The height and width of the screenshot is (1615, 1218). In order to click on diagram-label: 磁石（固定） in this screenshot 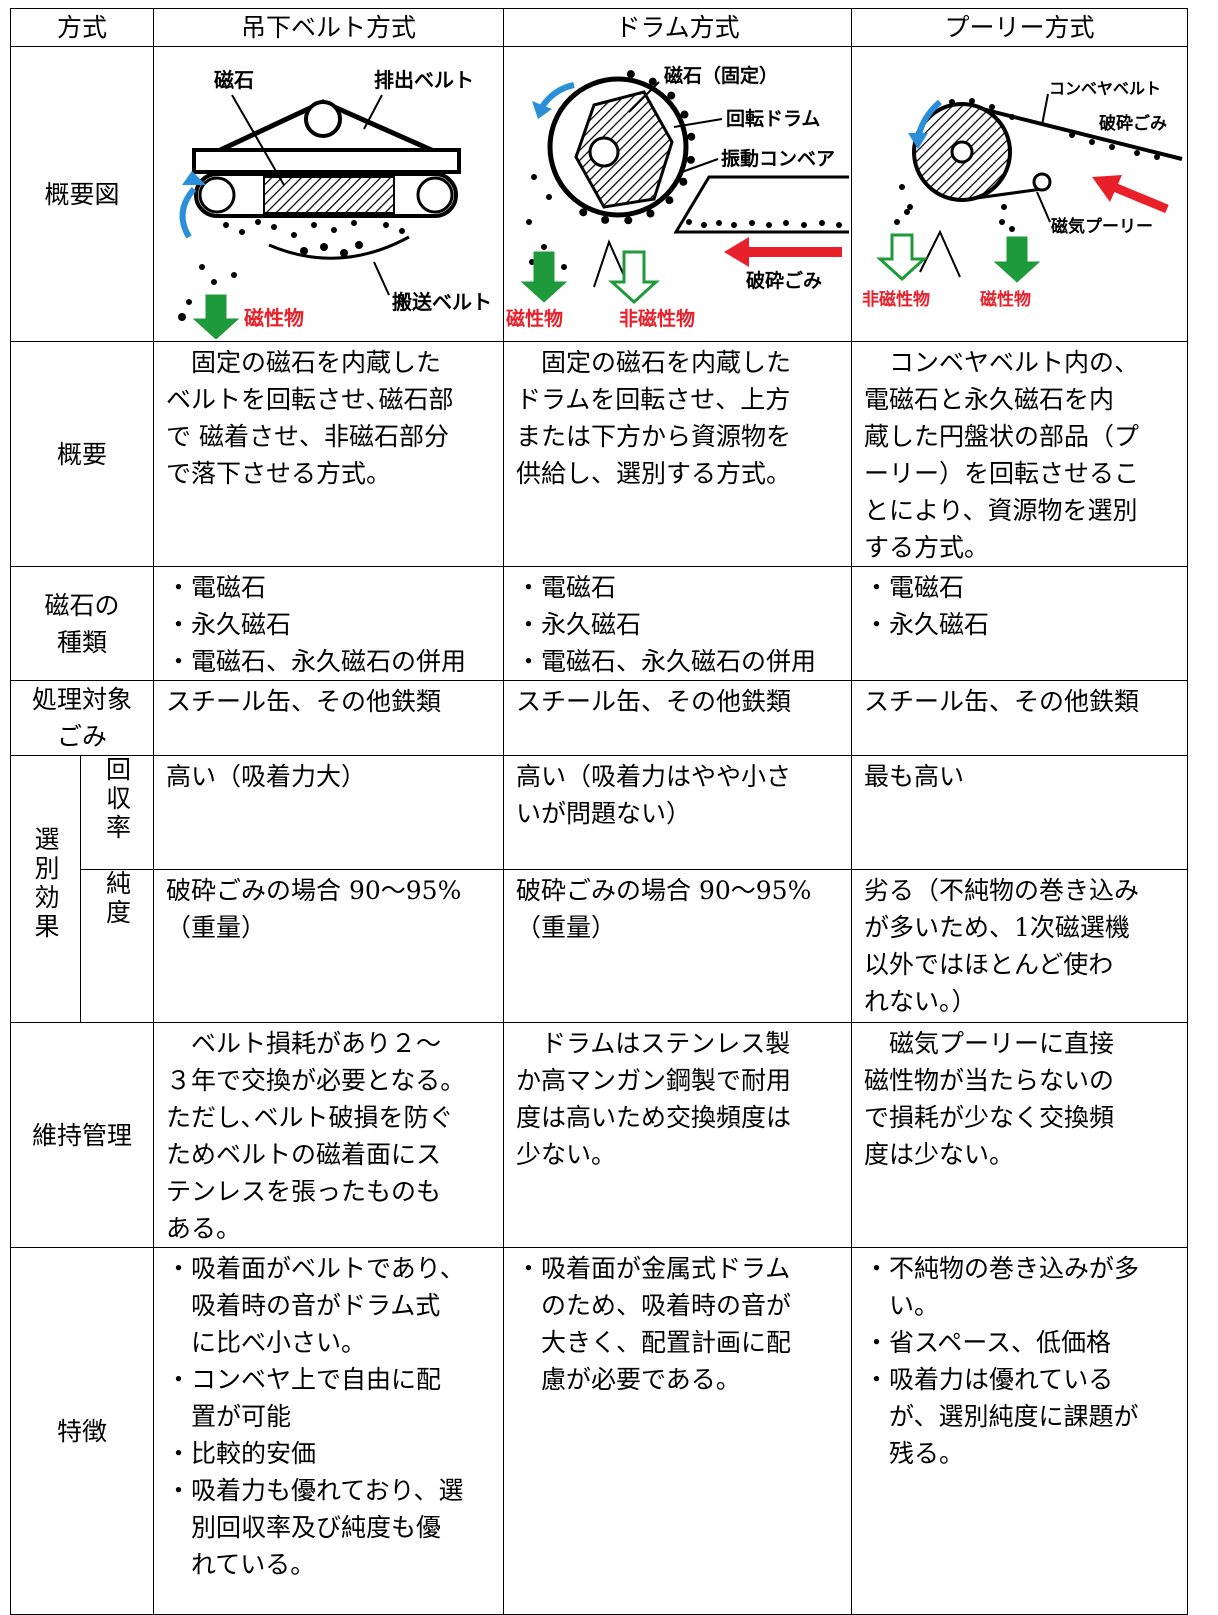, I will do `click(721, 75)`.